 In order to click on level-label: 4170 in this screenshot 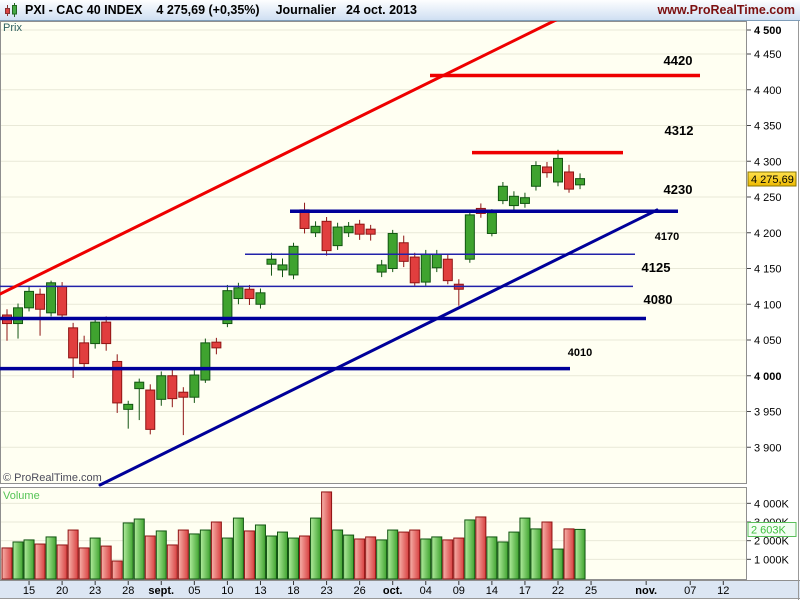, I will do `click(667, 237)`.